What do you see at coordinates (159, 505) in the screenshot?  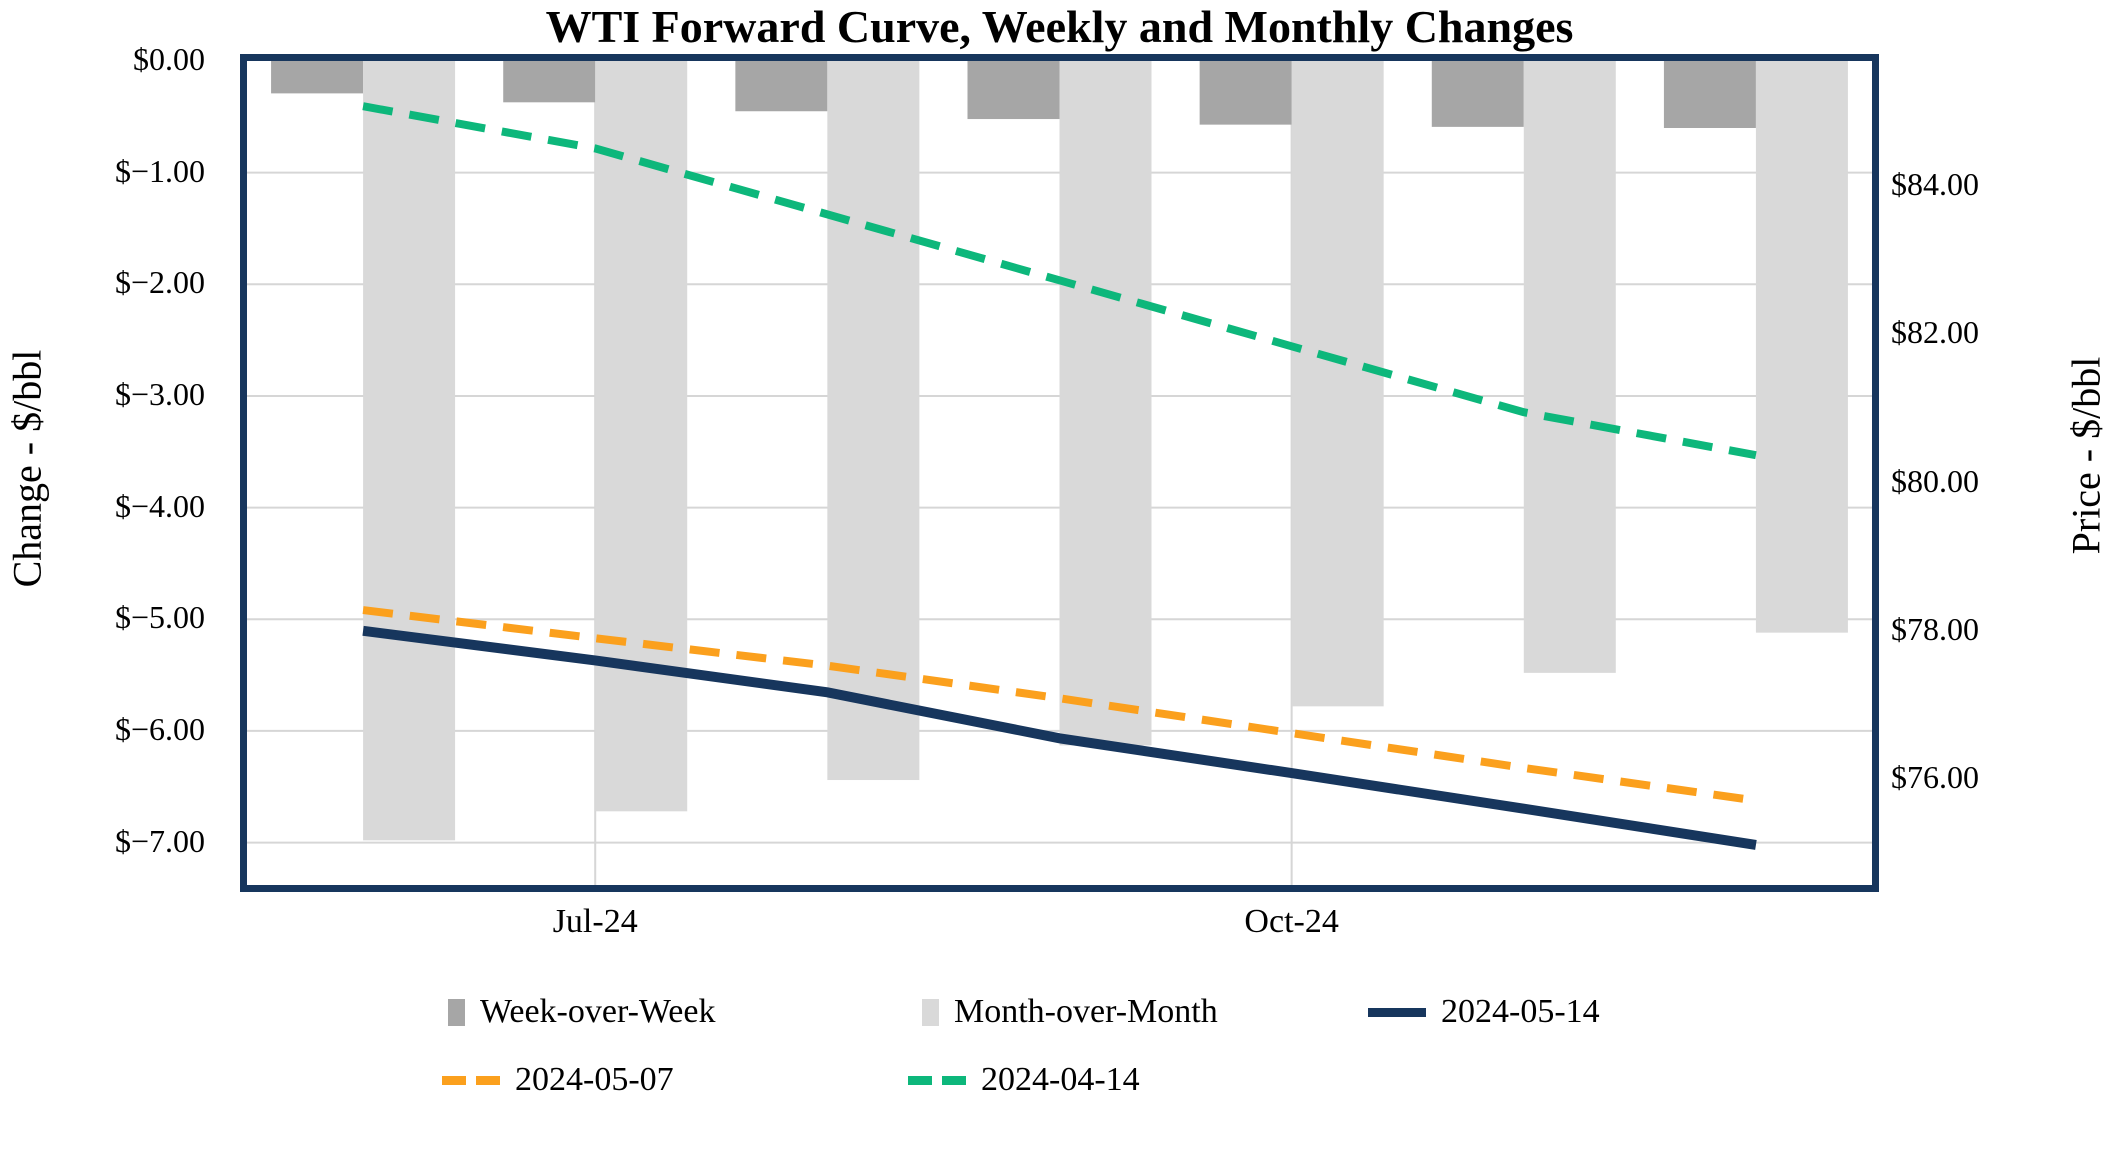 I see `left-axis-tick: $−4.00` at bounding box center [159, 505].